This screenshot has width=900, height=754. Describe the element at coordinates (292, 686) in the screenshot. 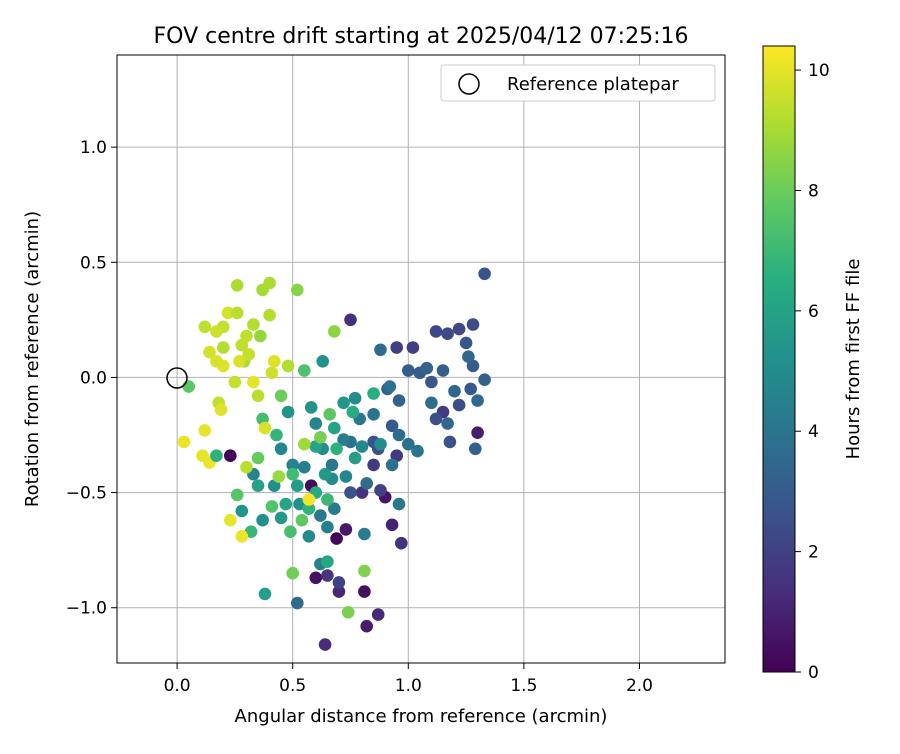

I see `x-tick-label: 0.5` at that location.